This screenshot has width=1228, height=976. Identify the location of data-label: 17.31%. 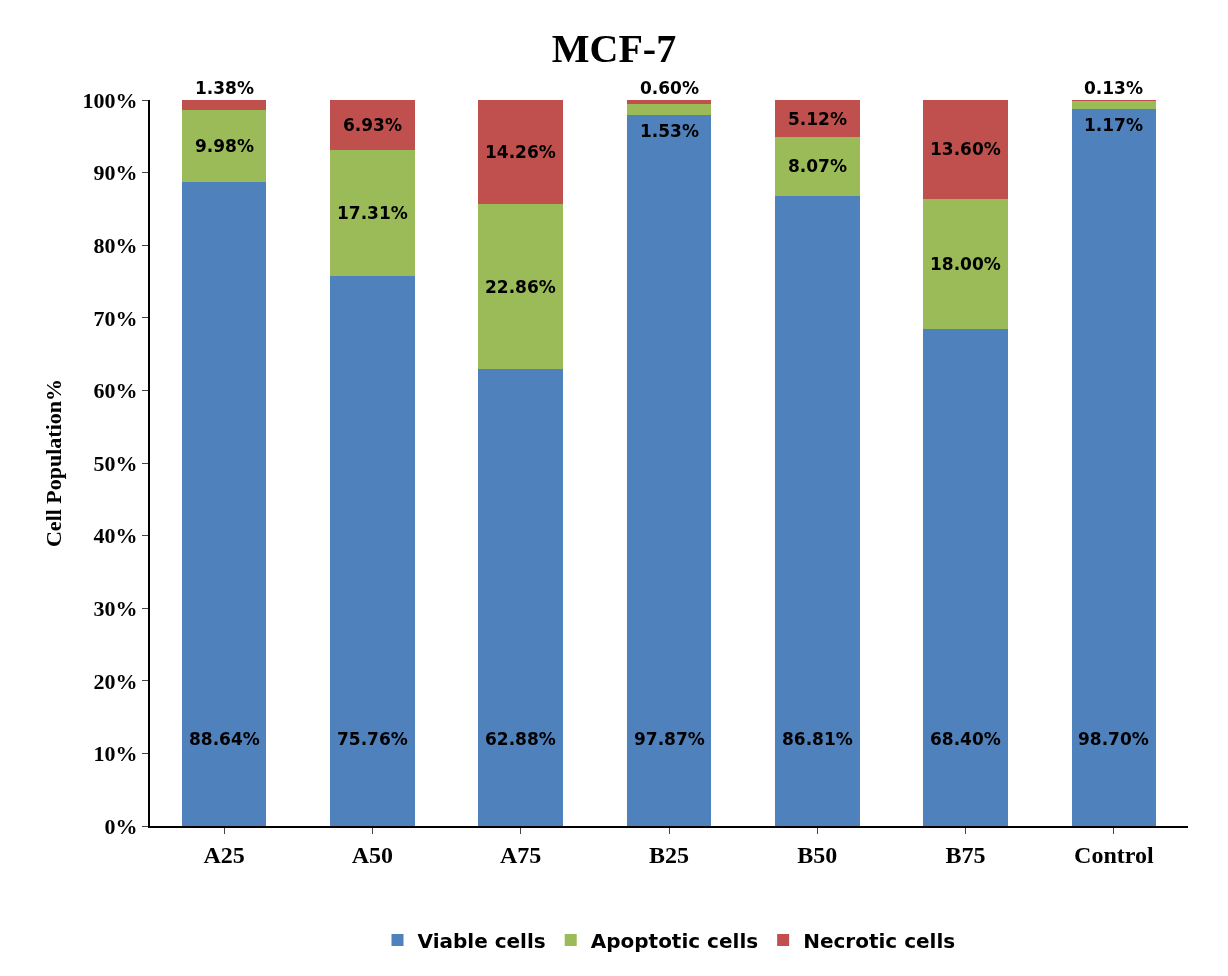
(372, 213).